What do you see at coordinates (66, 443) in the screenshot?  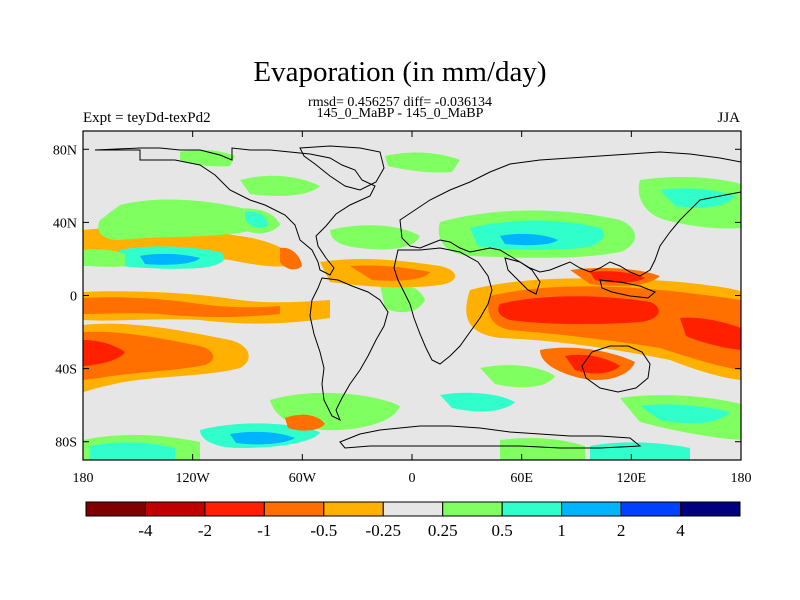 I see `y-tick-label: 80S` at bounding box center [66, 443].